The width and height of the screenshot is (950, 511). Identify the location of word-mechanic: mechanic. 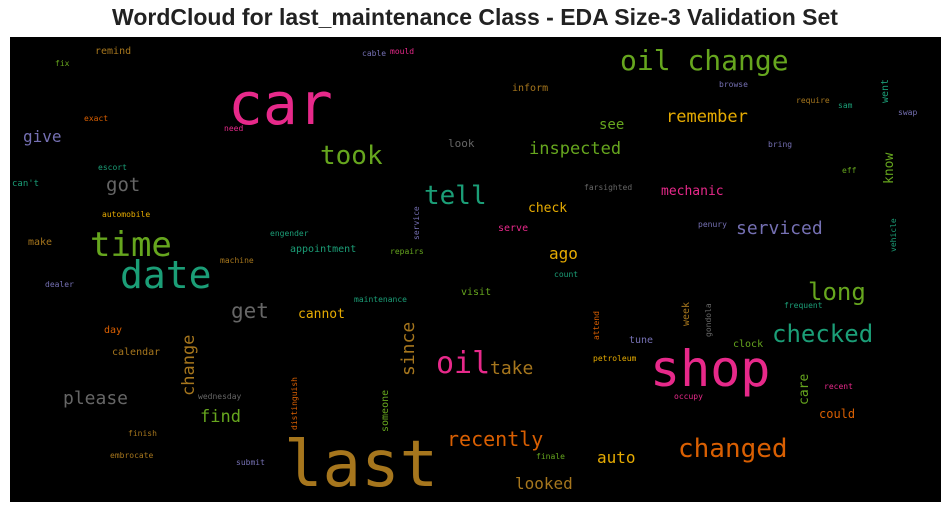
(692, 191).